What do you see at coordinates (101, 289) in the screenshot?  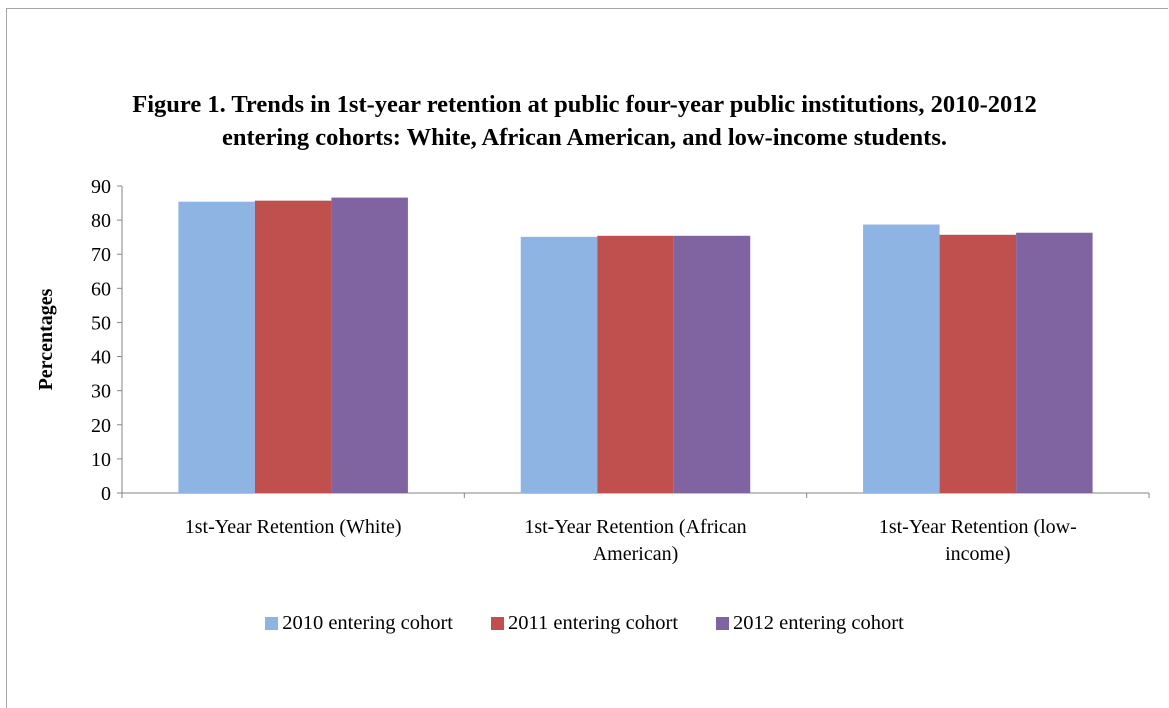 I see `y-tick-label: 60` at bounding box center [101, 289].